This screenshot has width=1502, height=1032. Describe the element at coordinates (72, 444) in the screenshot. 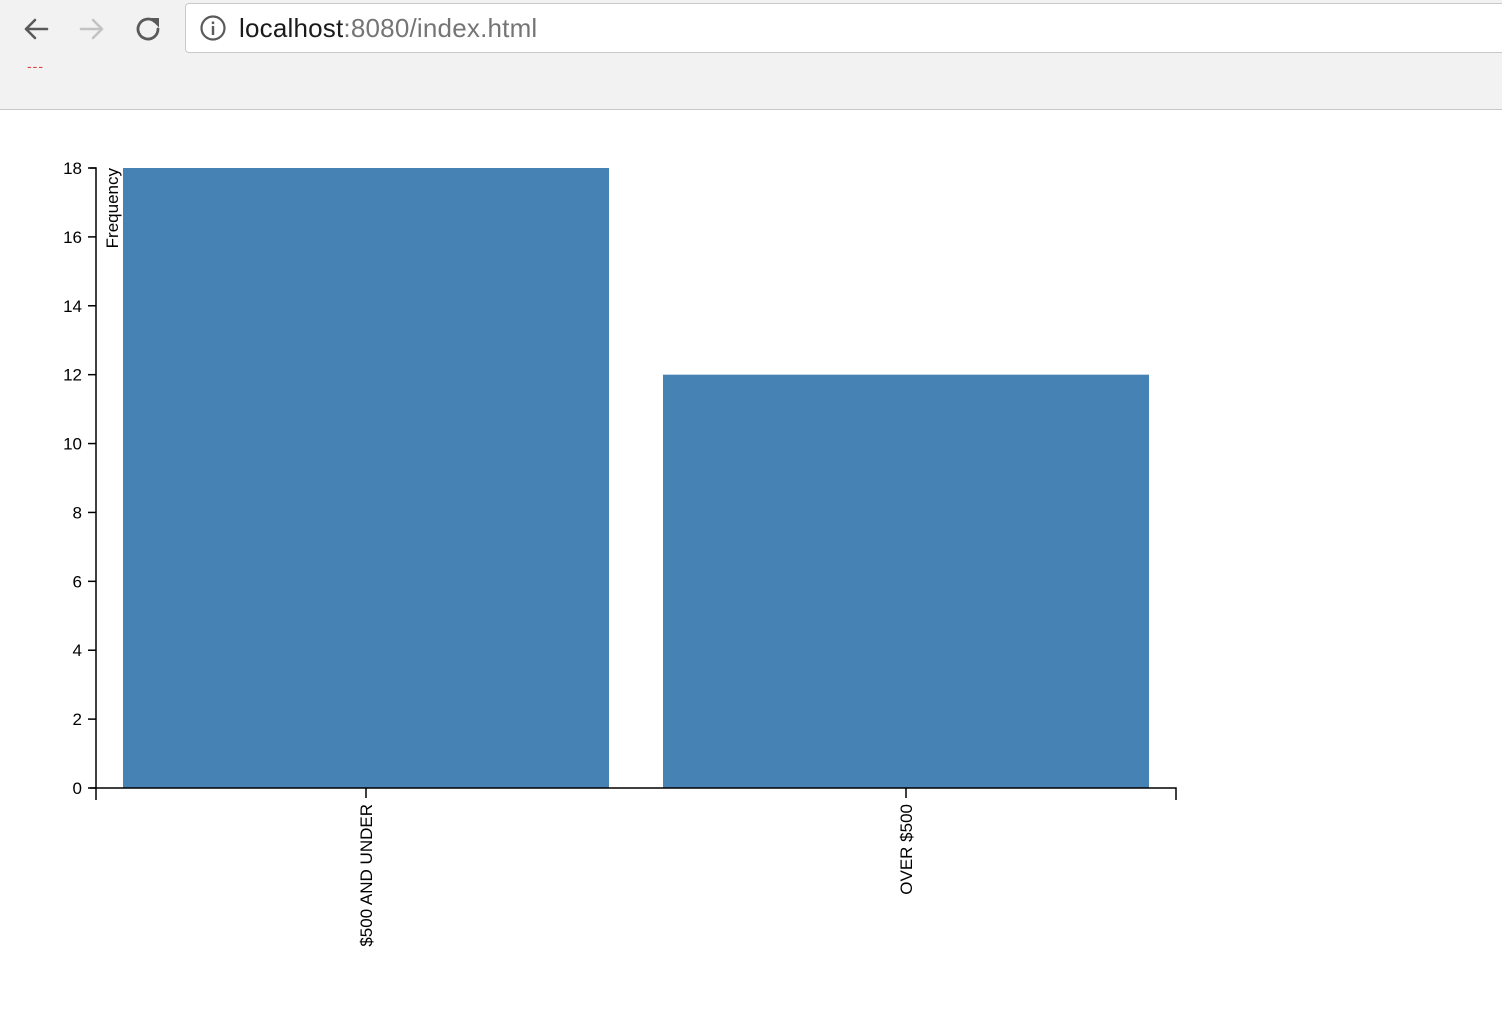

I see `y-tick-label: 10` at that location.